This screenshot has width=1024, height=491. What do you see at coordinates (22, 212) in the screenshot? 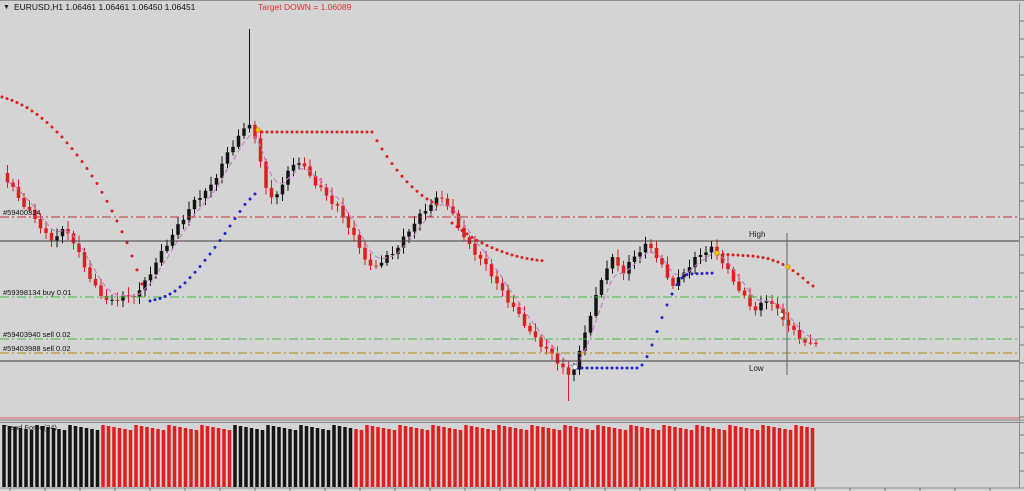
I see `order-line-label-0: #59400324` at bounding box center [22, 212].